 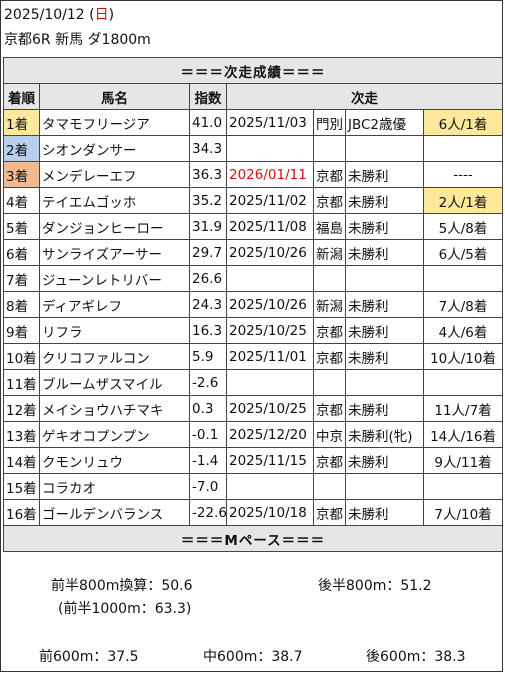 I want to click on index-cell: 34.3, so click(x=208, y=148).